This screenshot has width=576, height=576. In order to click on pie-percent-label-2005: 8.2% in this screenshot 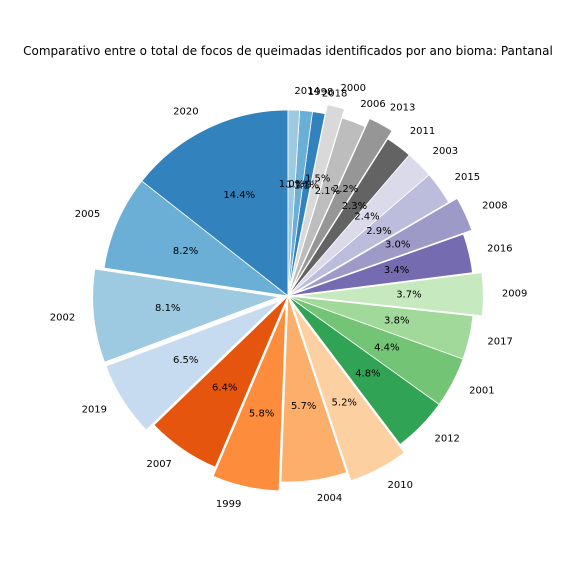, I will do `click(185, 251)`.